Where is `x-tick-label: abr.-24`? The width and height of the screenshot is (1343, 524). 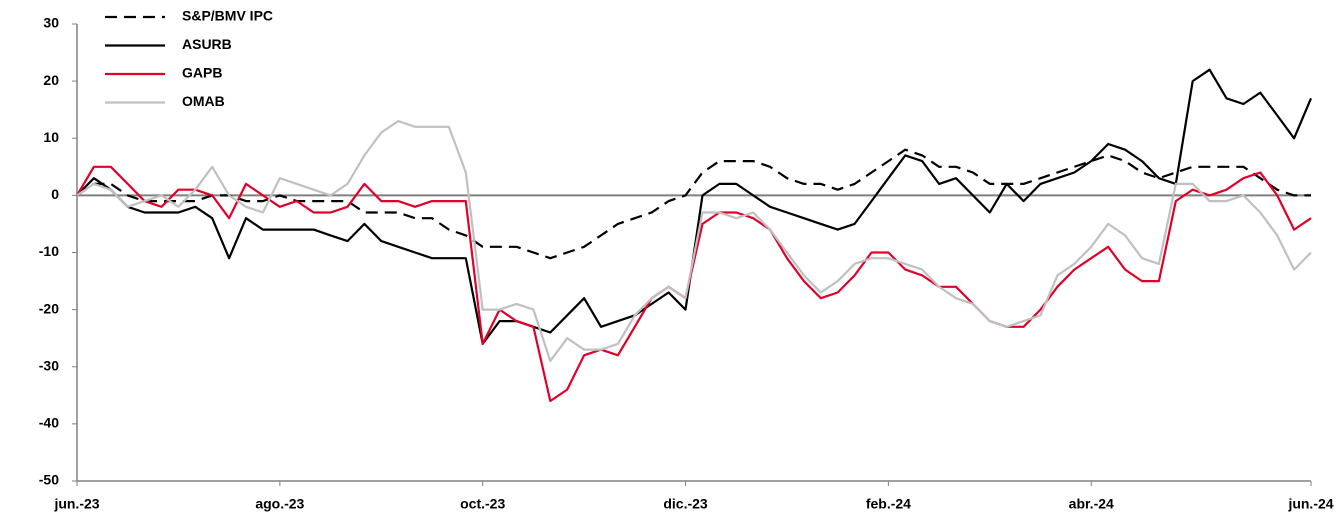 x-tick-label: abr.-24 is located at coordinates (1091, 504).